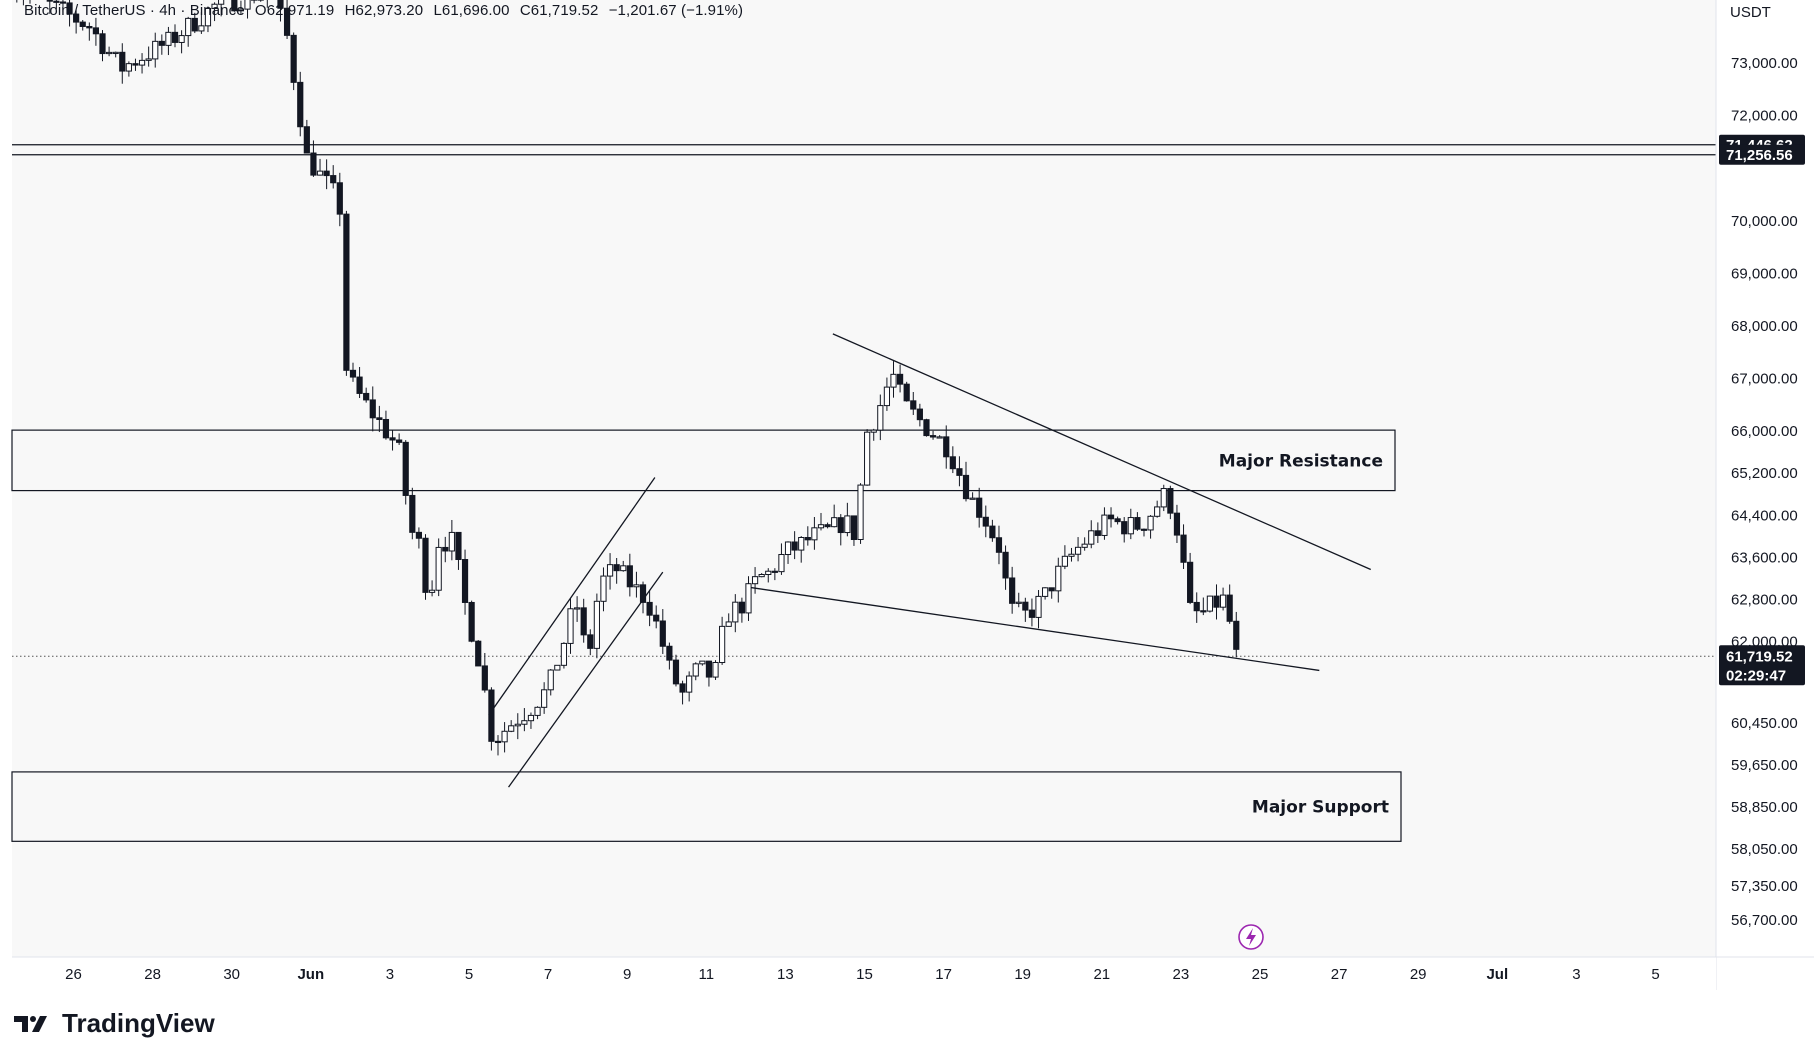 This screenshot has width=1814, height=1064. What do you see at coordinates (1764, 557) in the screenshot?
I see `y-tick-label: 63,600.00` at bounding box center [1764, 557].